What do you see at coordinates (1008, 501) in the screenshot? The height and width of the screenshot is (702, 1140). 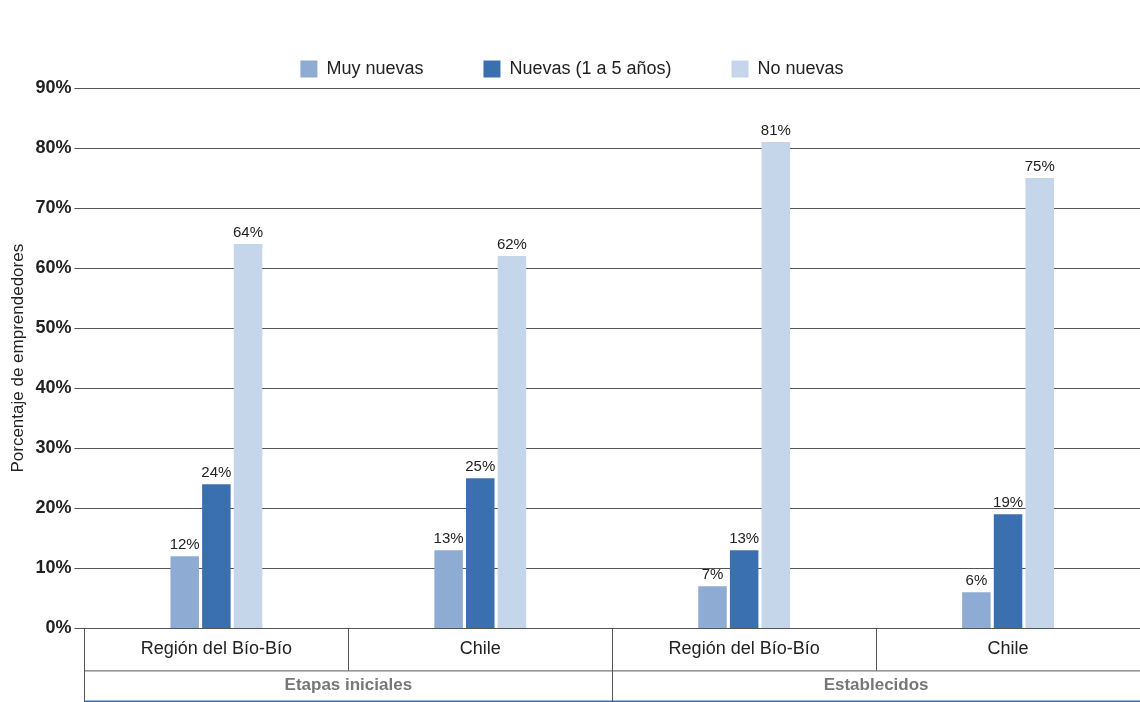 I see `data-label: 19%` at bounding box center [1008, 501].